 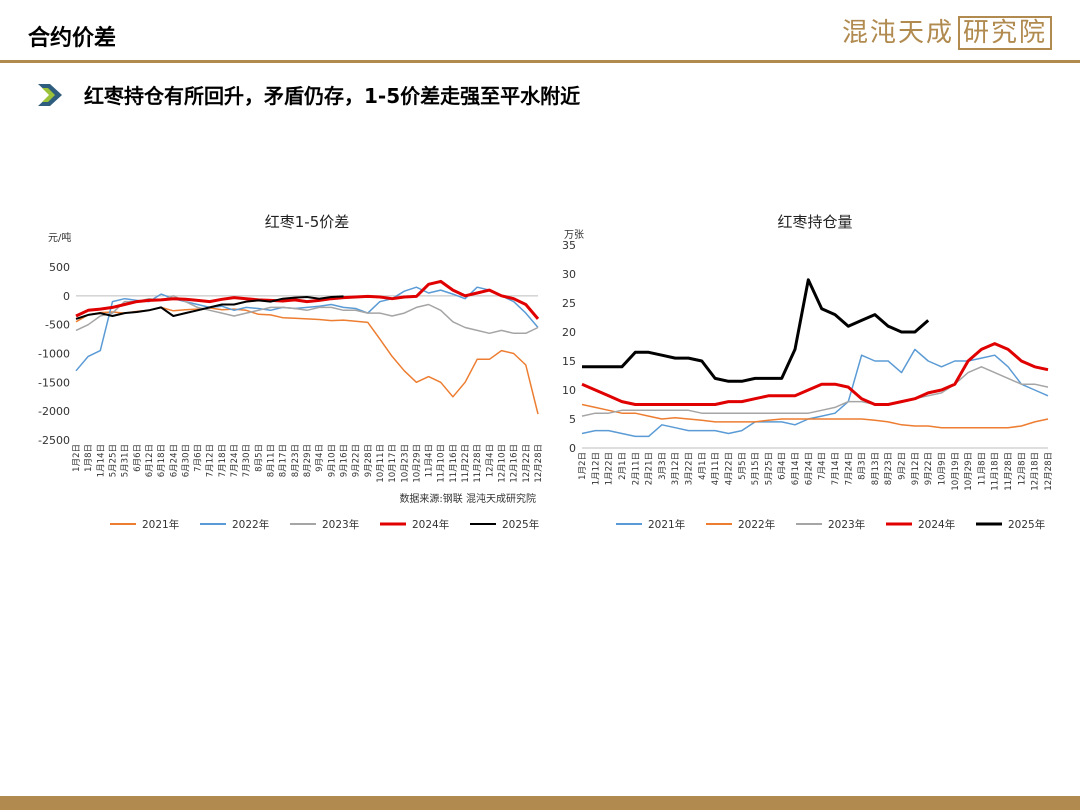 I want to click on x-tick-label: 7月4日, so click(x=823, y=466).